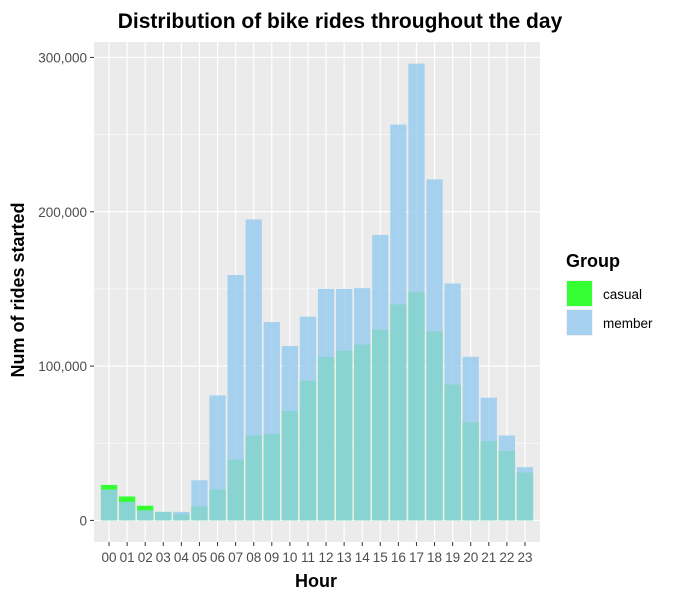 The height and width of the screenshot is (600, 677). What do you see at coordinates (434, 557) in the screenshot?
I see `x-tick-label: 18` at bounding box center [434, 557].